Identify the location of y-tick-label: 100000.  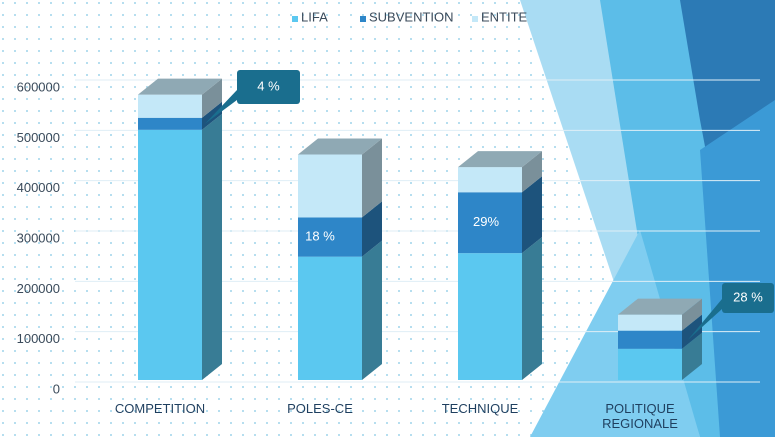
(38, 338).